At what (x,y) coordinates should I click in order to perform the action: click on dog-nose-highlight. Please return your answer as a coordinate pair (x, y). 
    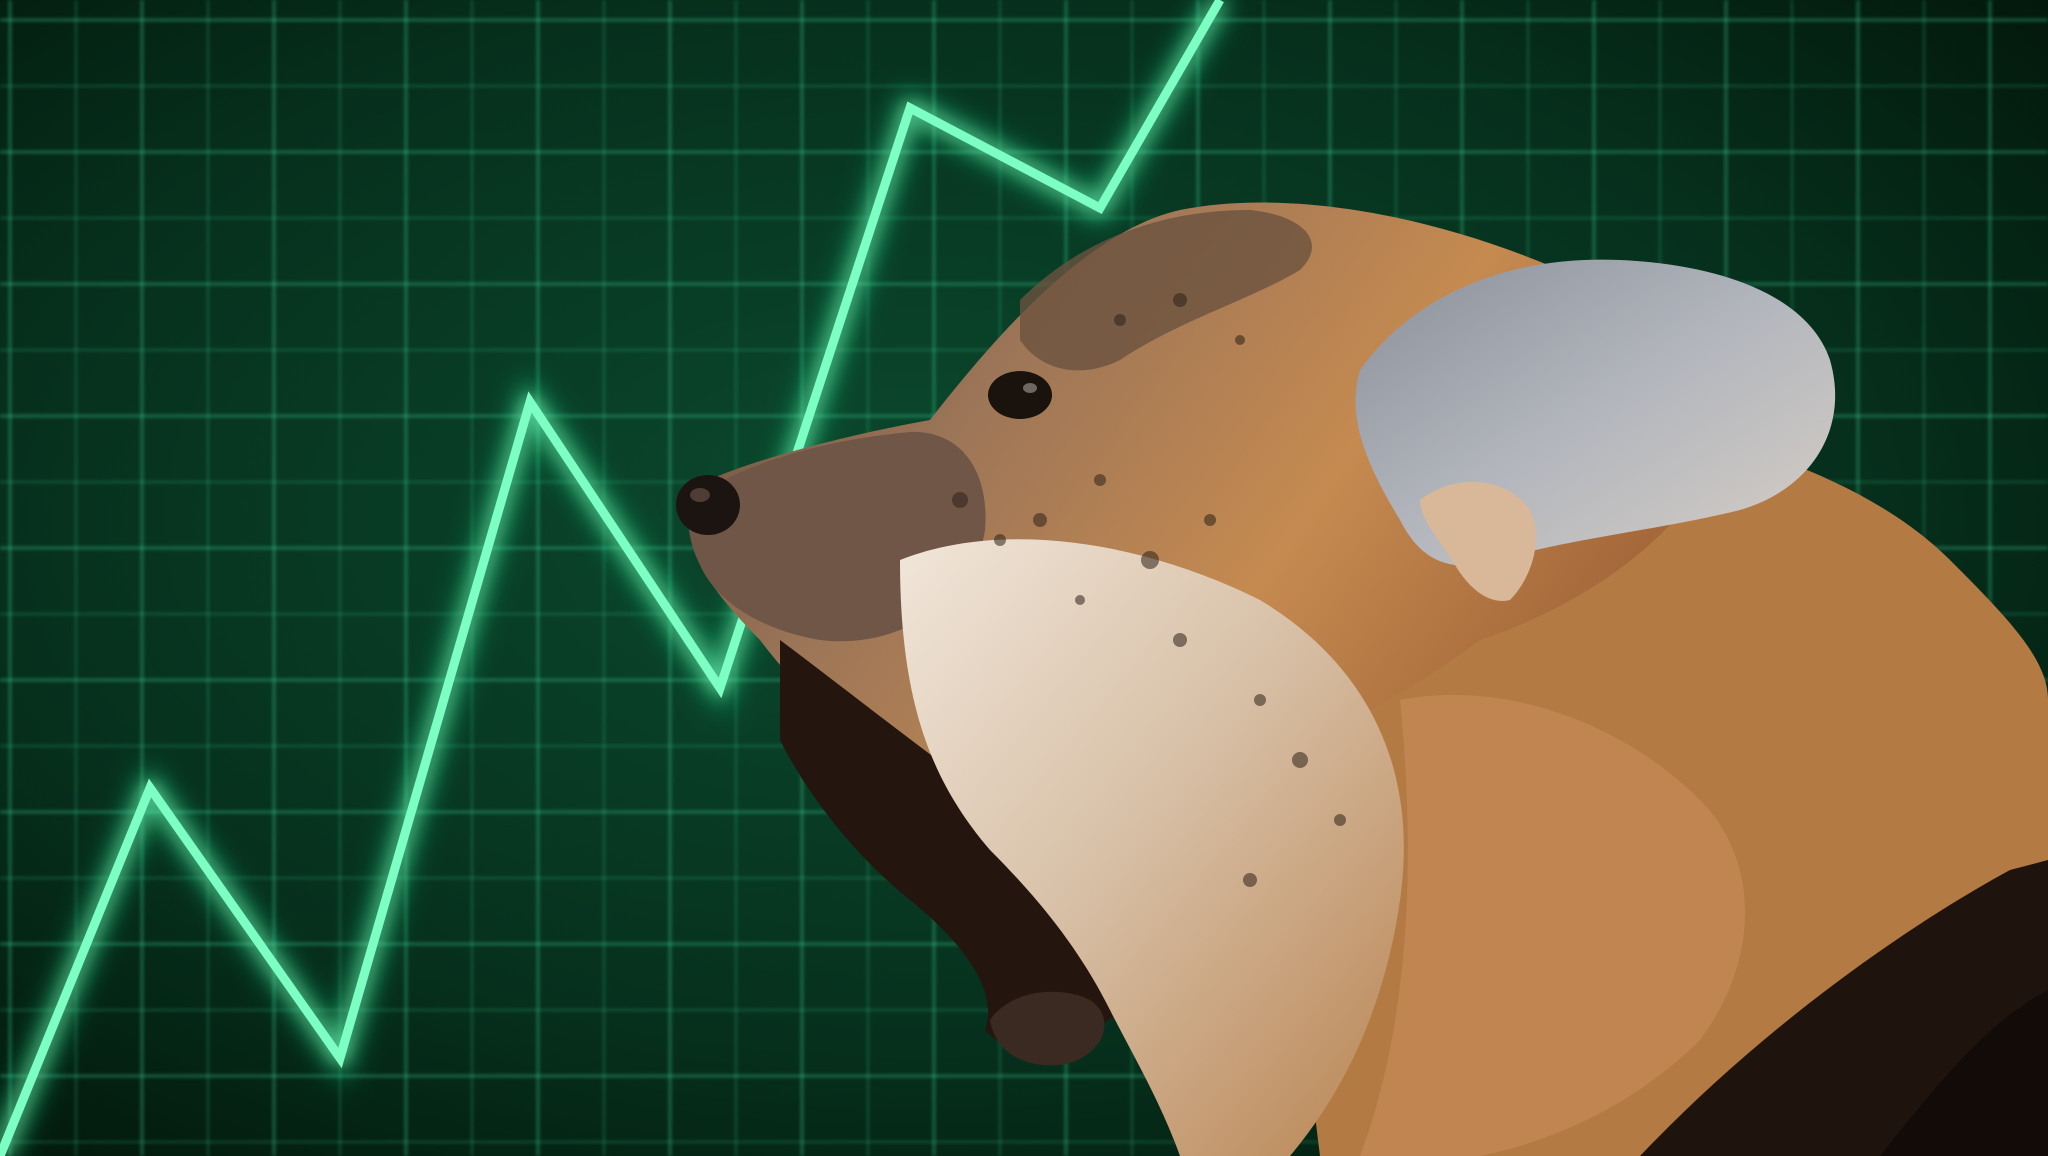
    Looking at the image, I should click on (700, 495).